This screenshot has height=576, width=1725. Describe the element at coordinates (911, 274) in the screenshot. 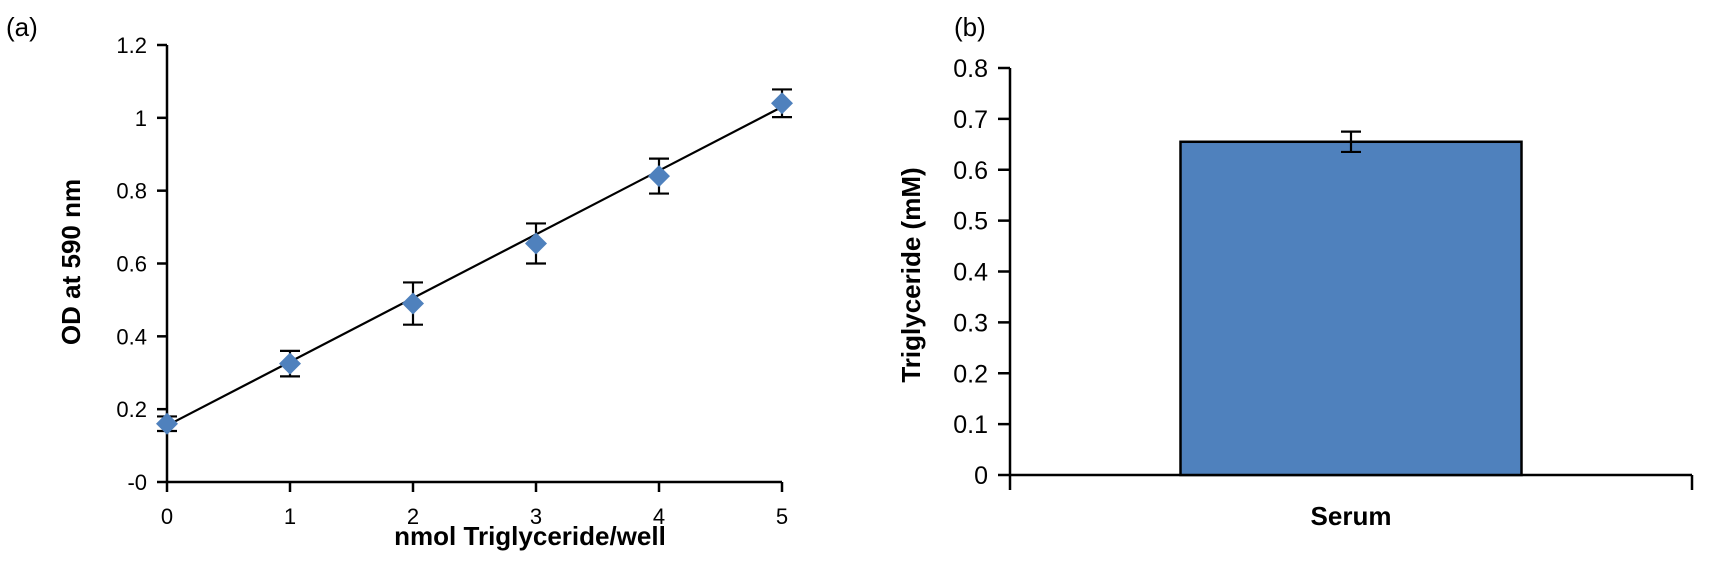

I see `panel-b-y-axis-title: Triglyceride (mM)` at that location.